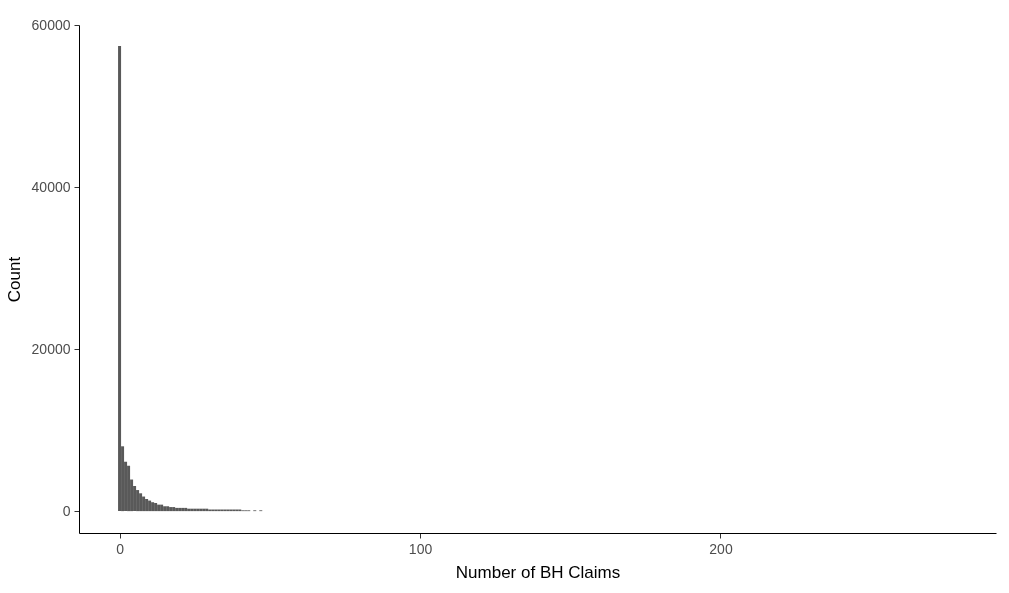  I want to click on y-tick-label: 20000, so click(51, 348).